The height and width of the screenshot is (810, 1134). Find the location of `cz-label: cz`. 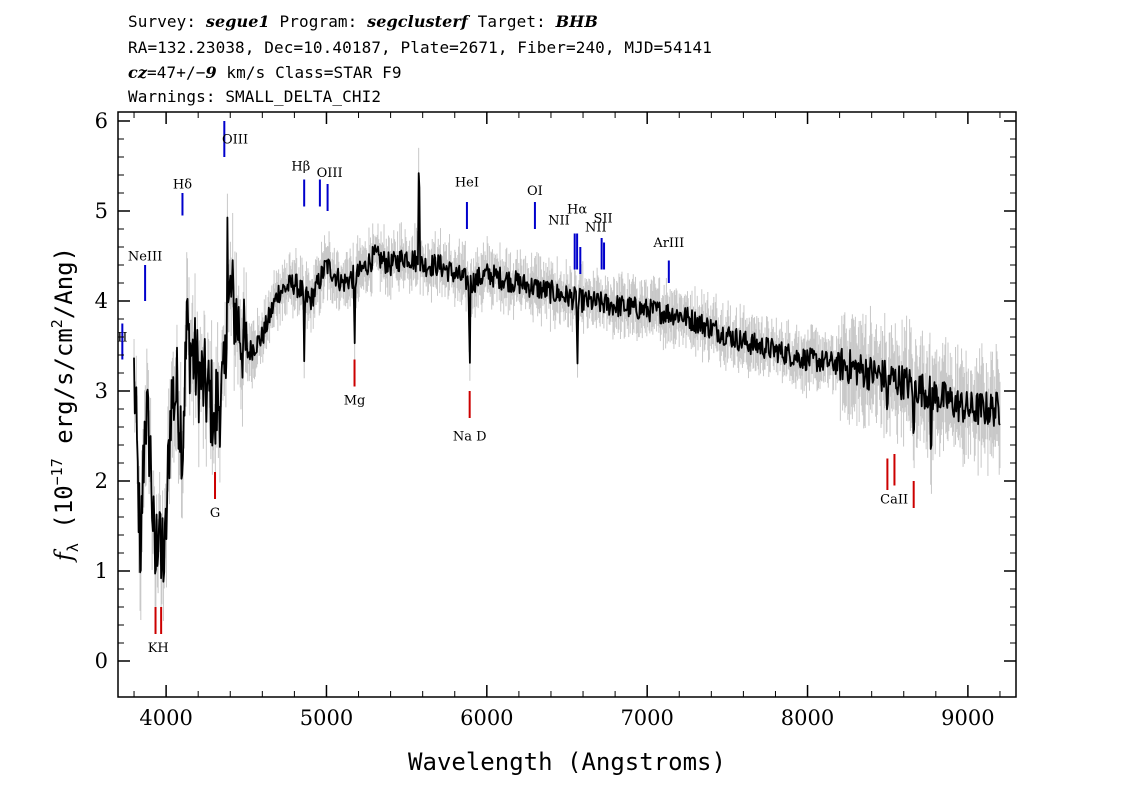

cz-label: cz is located at coordinates (138, 72).